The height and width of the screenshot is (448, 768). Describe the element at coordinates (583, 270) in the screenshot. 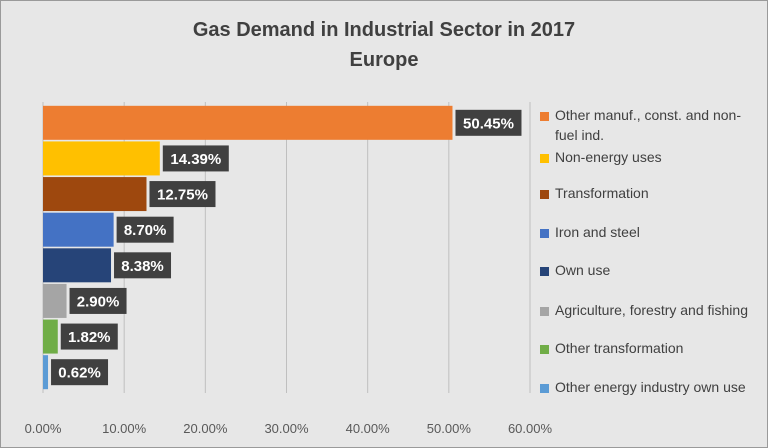

I see `legend-label: Own use` at that location.